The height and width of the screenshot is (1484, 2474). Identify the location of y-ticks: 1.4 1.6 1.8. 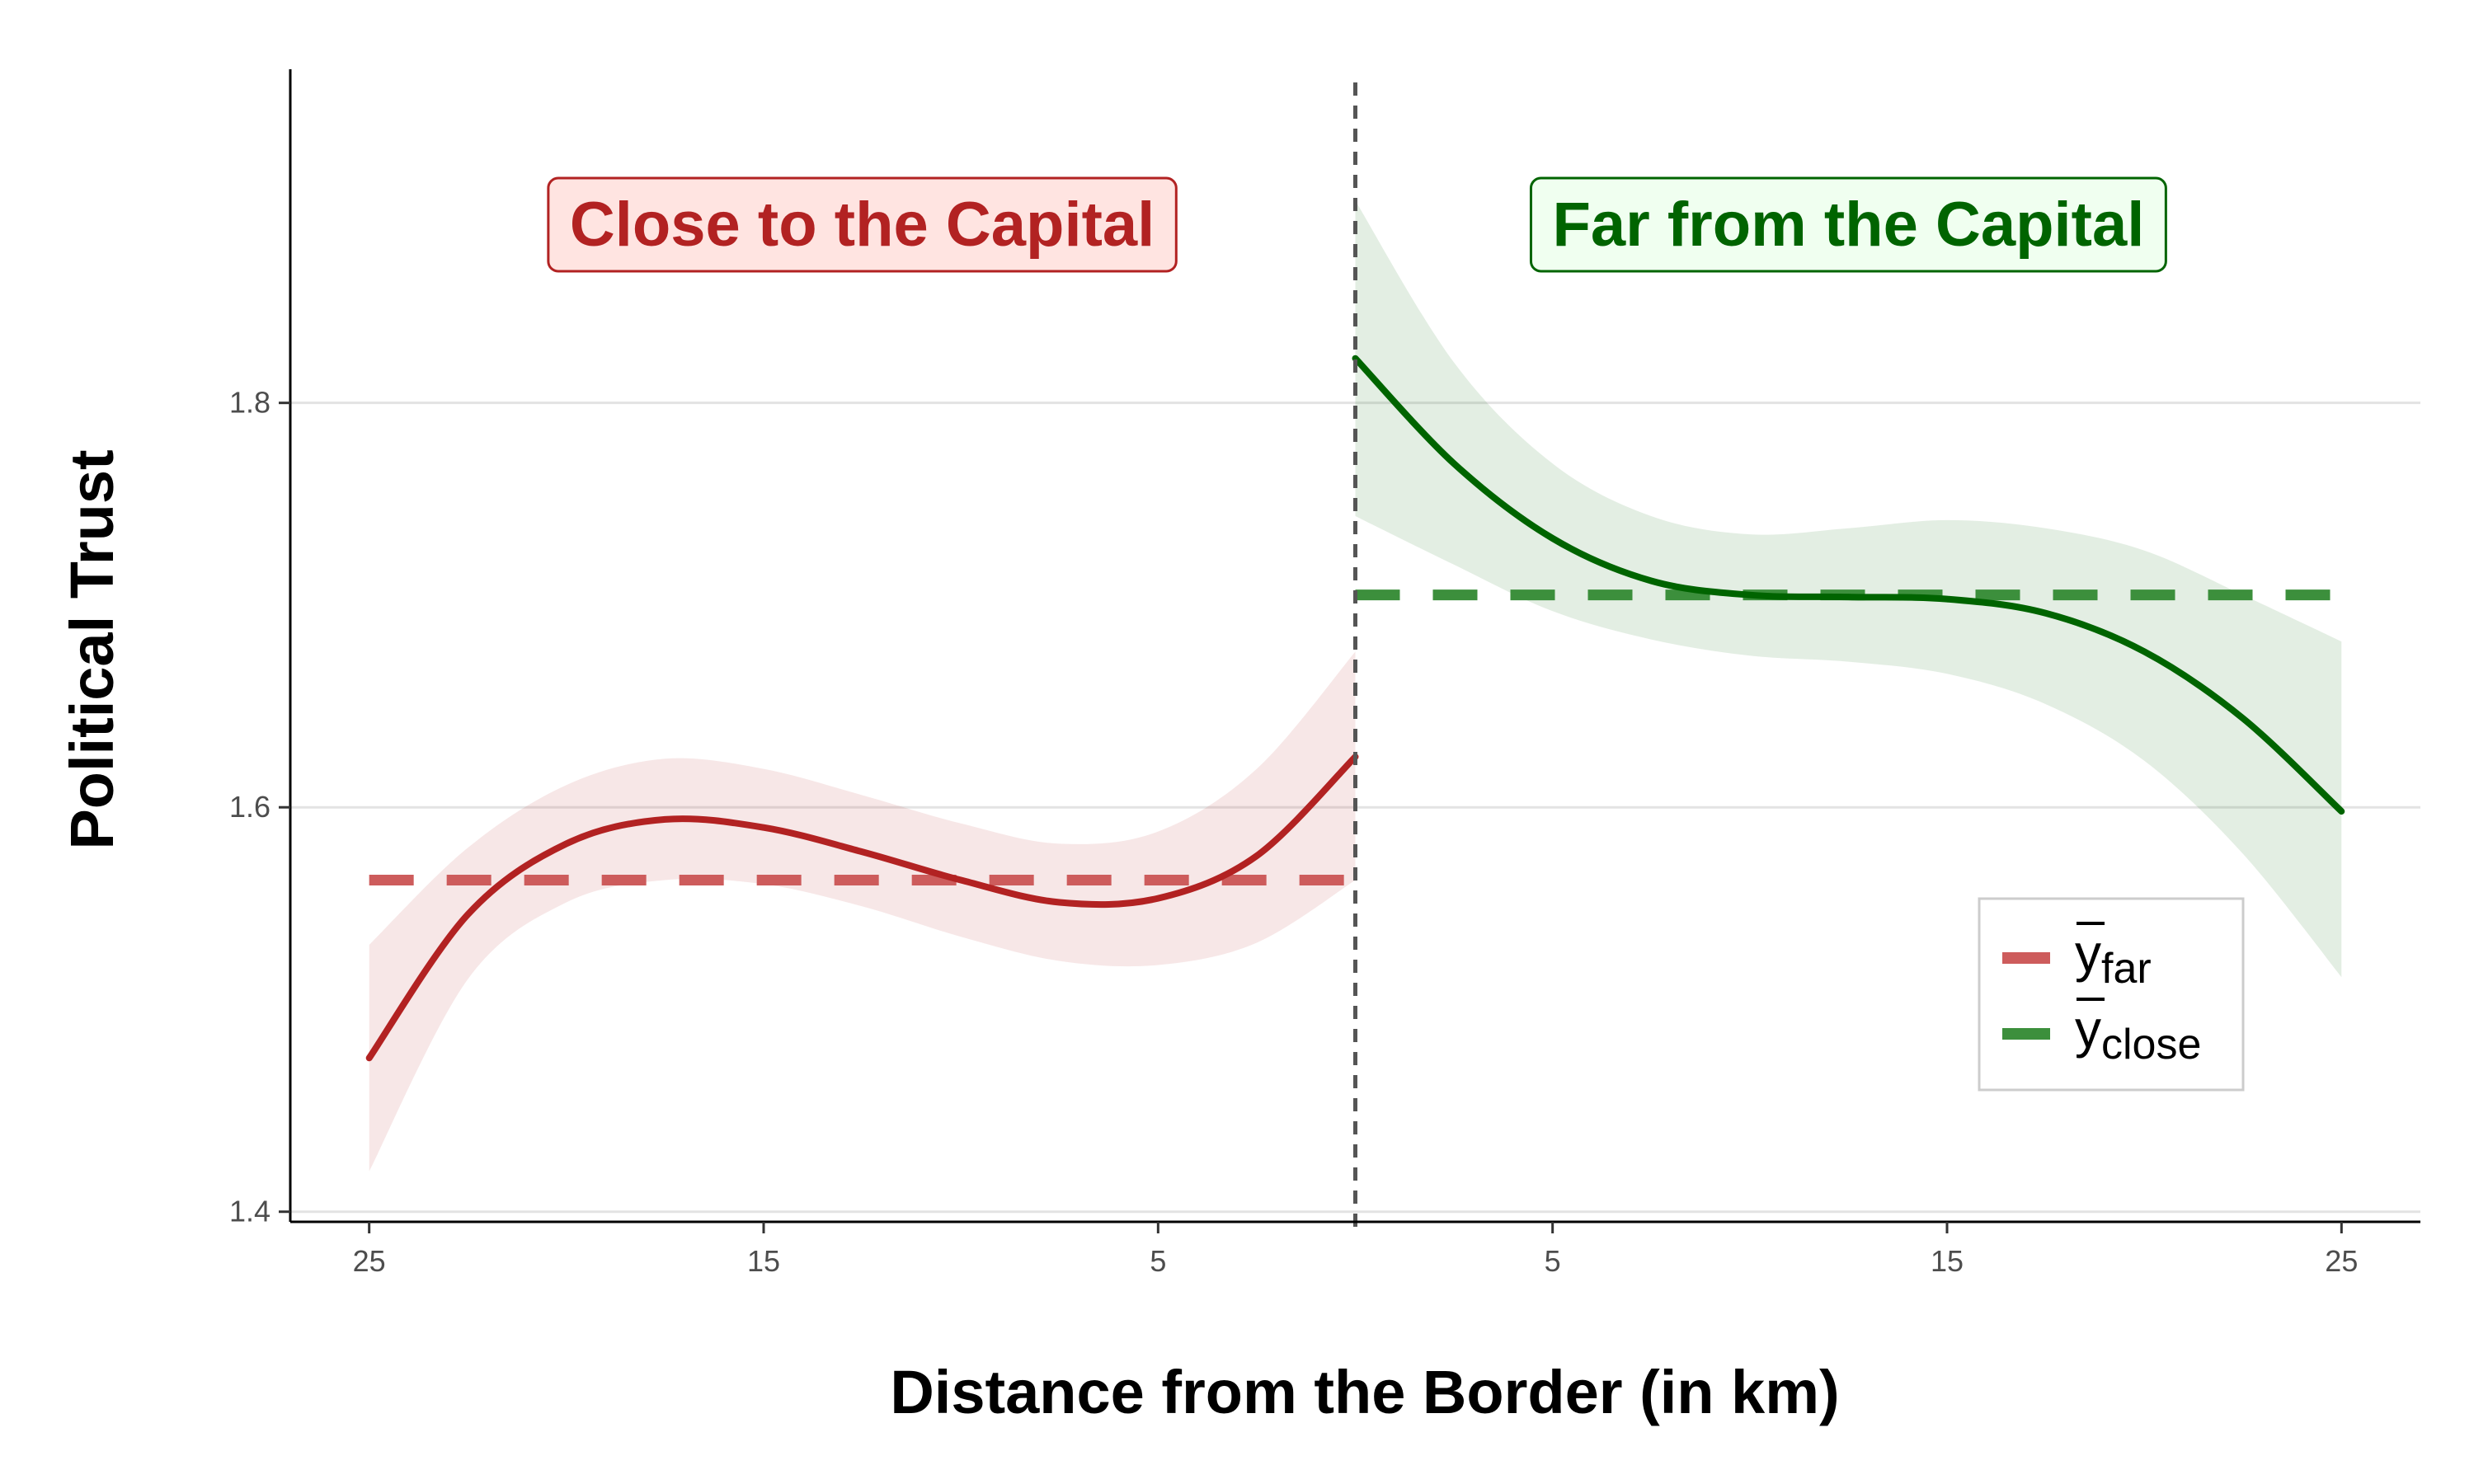
(259, 807).